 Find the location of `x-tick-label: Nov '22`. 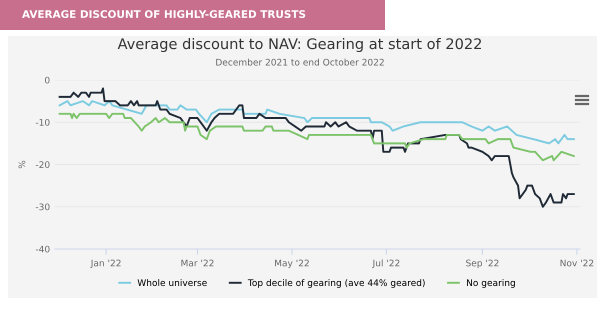

x-tick-label: Nov '22 is located at coordinates (577, 263).